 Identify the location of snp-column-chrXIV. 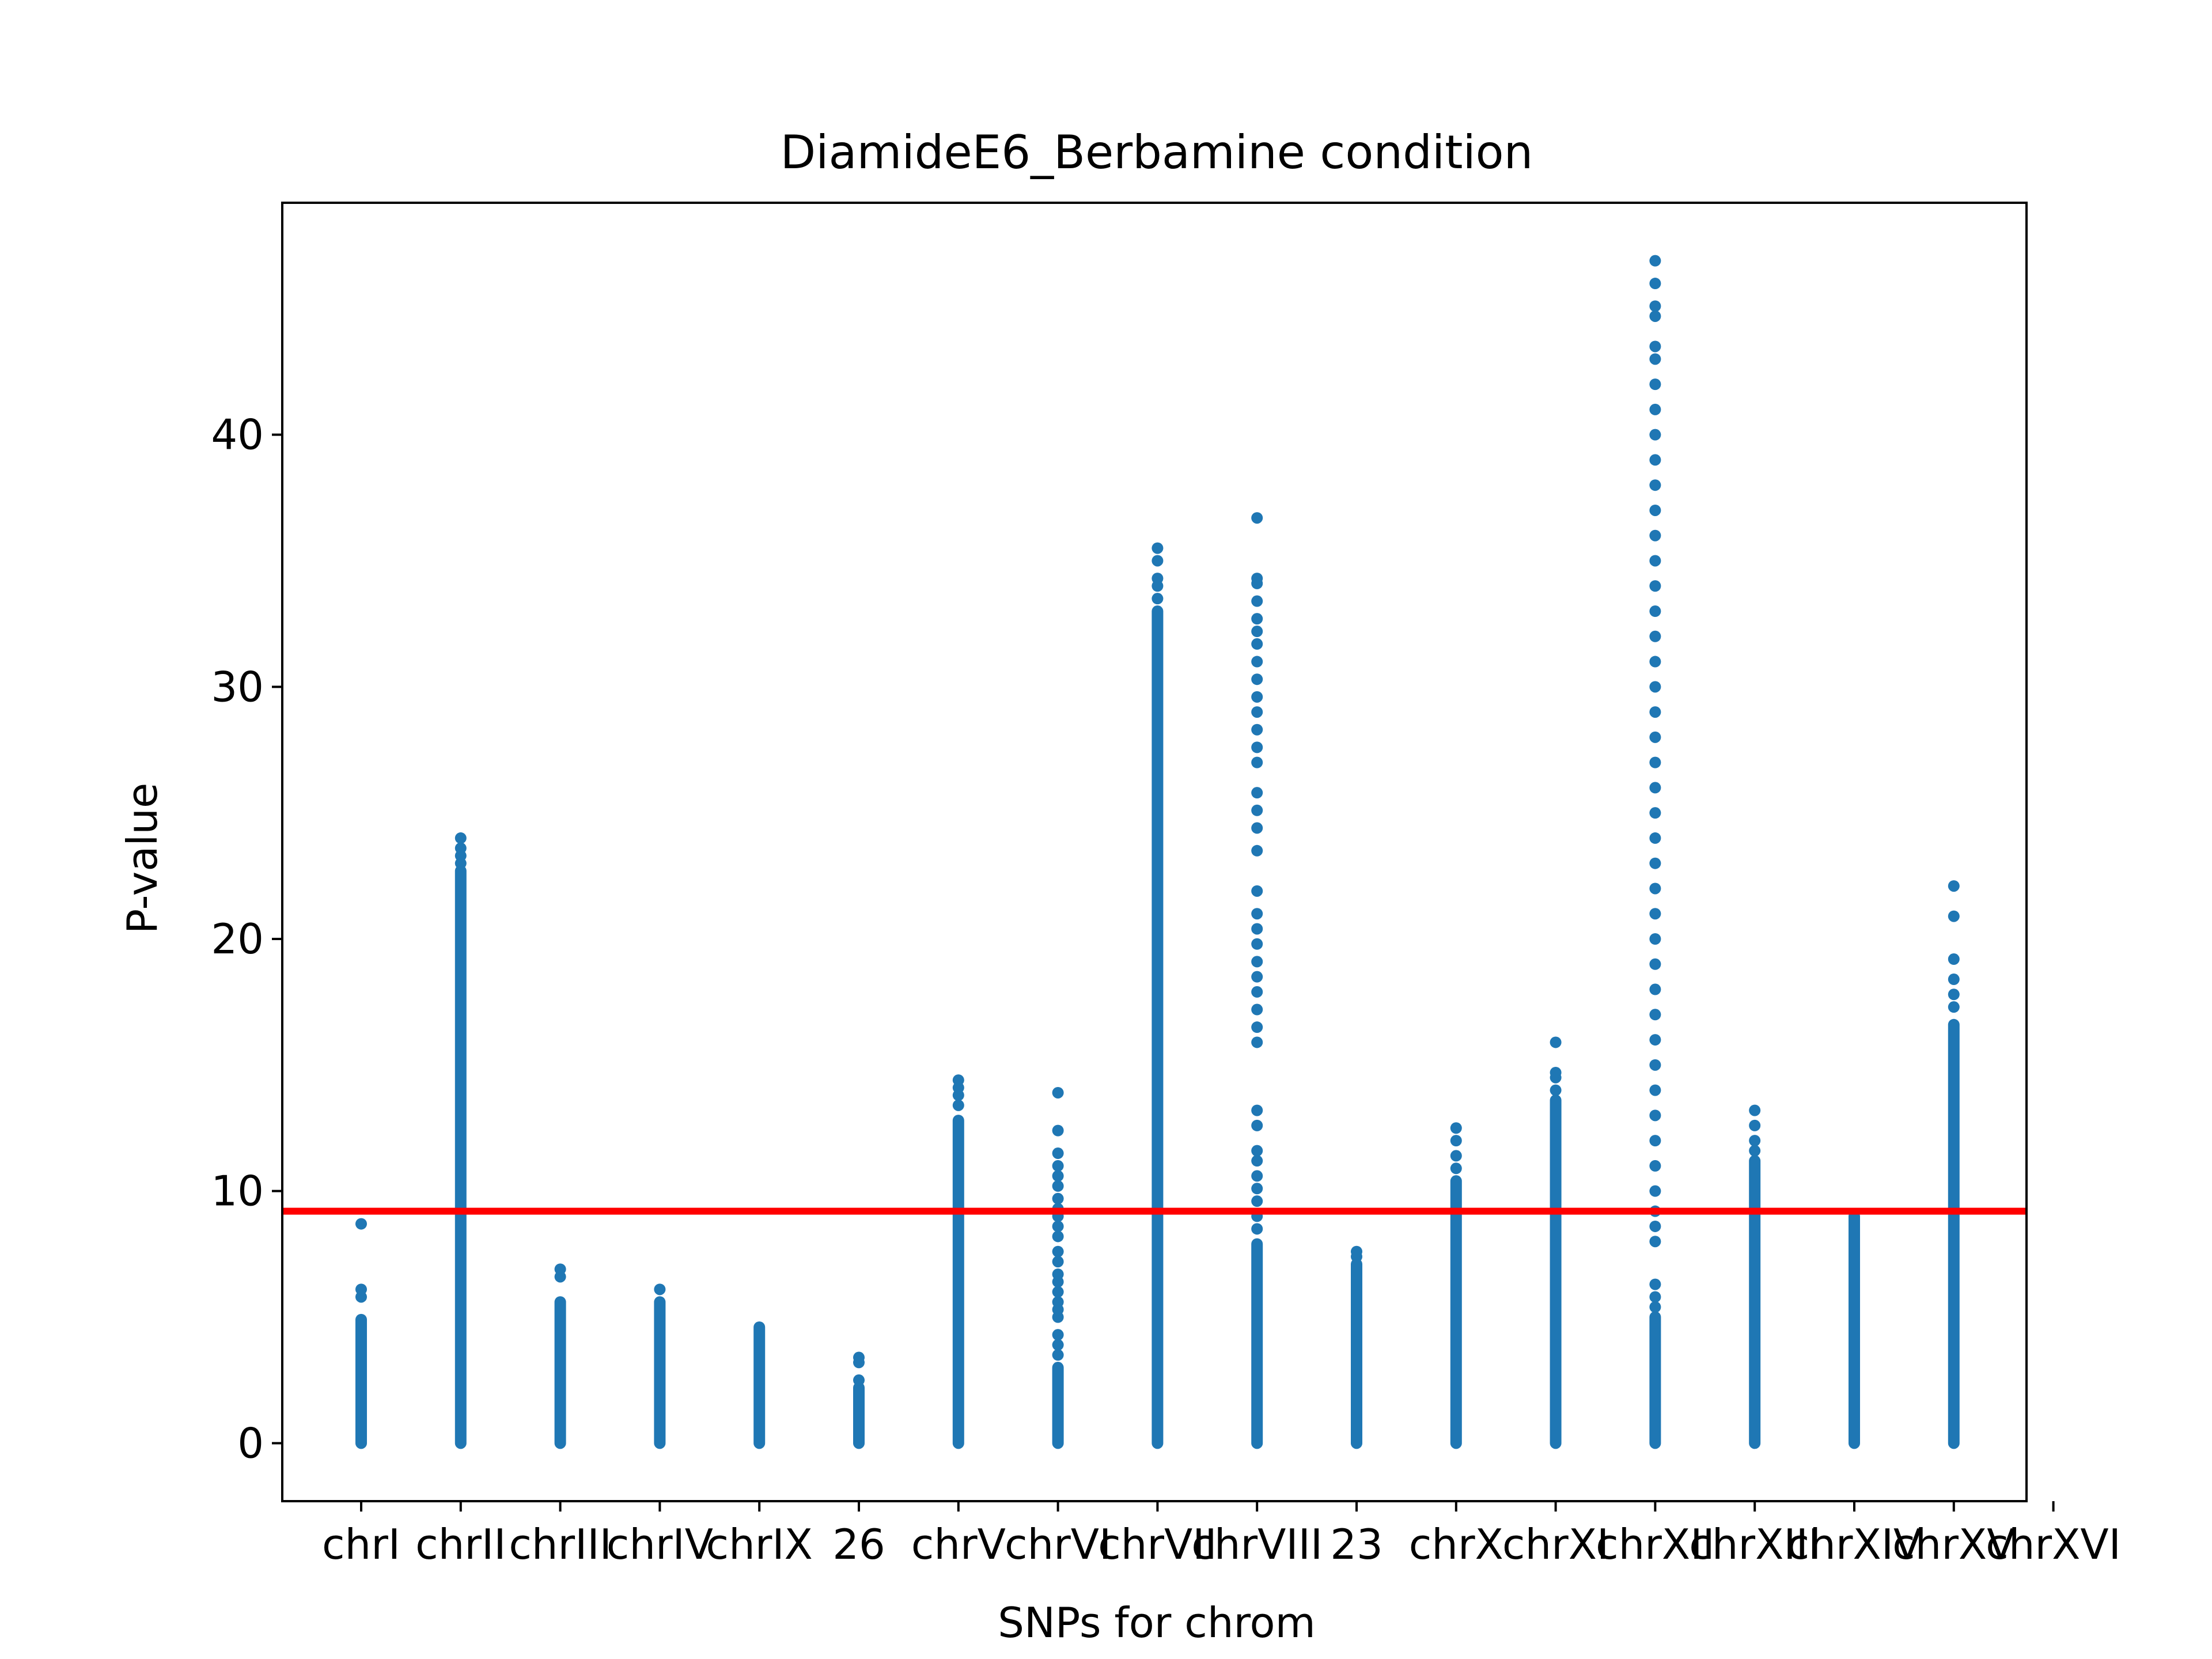
(1854, 1329).